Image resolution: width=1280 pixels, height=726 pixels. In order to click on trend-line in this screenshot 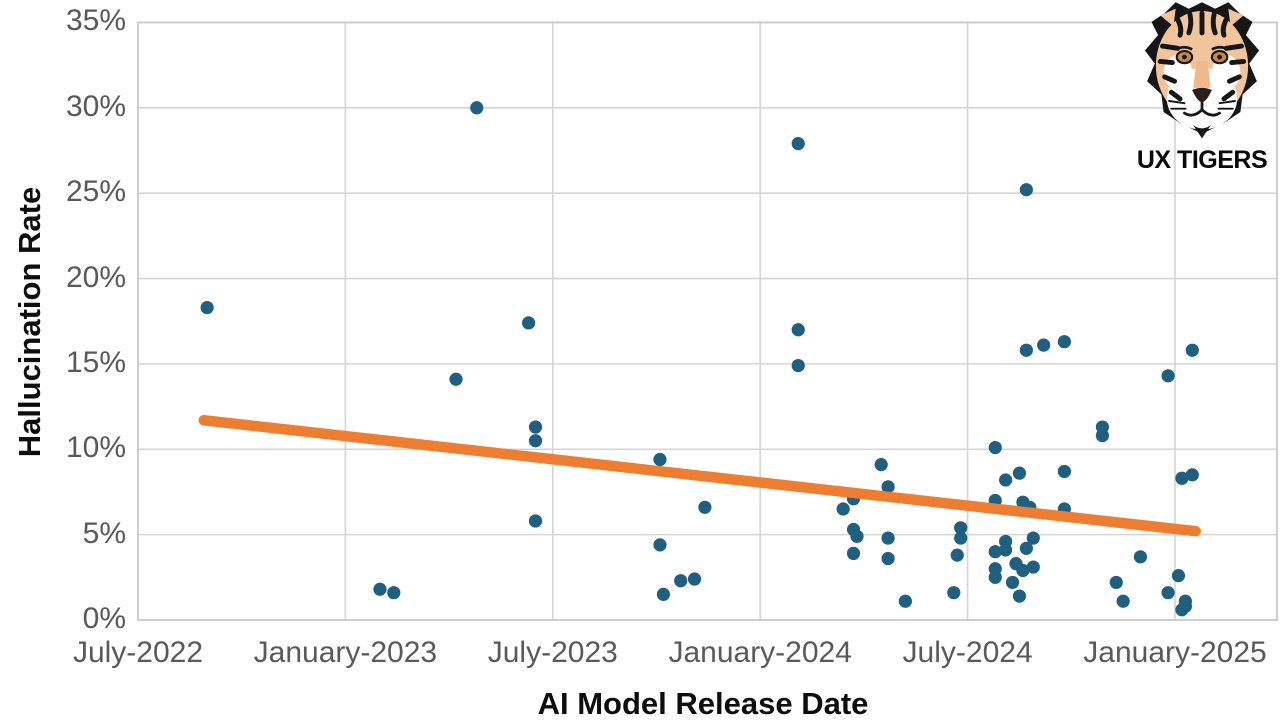, I will do `click(699, 475)`.